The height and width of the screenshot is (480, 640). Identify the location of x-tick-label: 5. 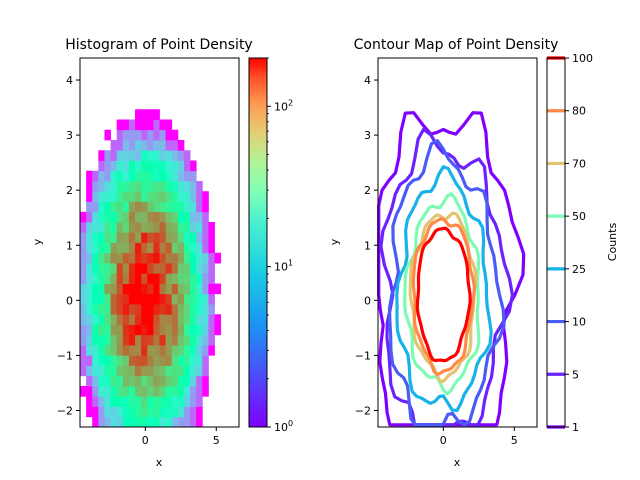
(514, 440).